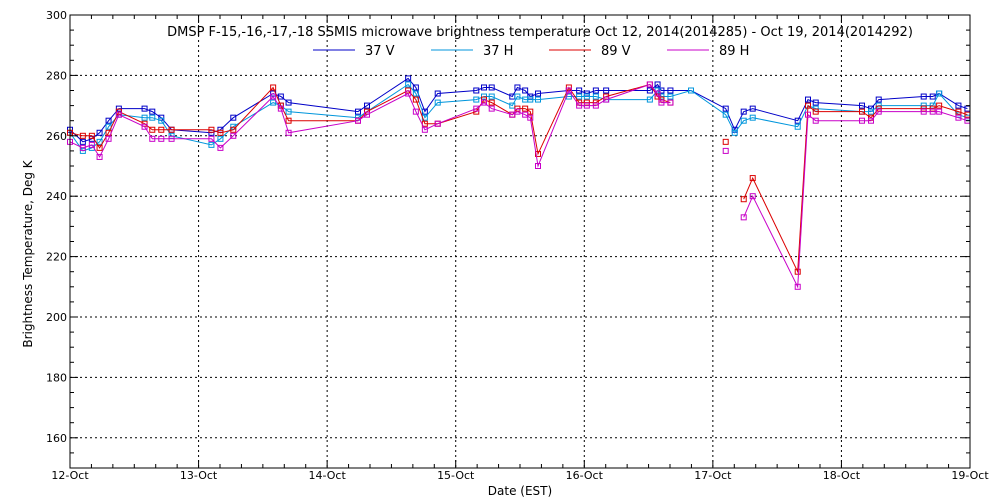 This screenshot has width=1000, height=500. What do you see at coordinates (734, 51) in the screenshot?
I see `legend-label: 89 H` at bounding box center [734, 51].